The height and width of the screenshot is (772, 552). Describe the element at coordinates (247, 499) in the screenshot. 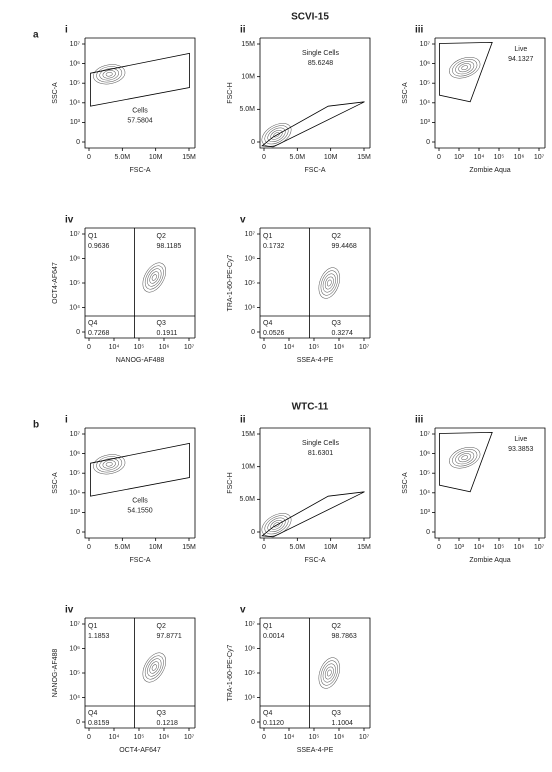

I see `y-tick-label: 5.0M` at that location.